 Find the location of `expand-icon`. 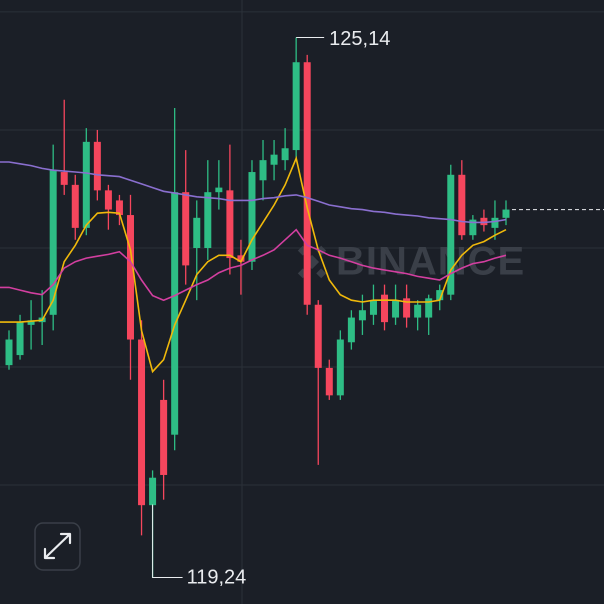

expand-icon is located at coordinates (57, 546).